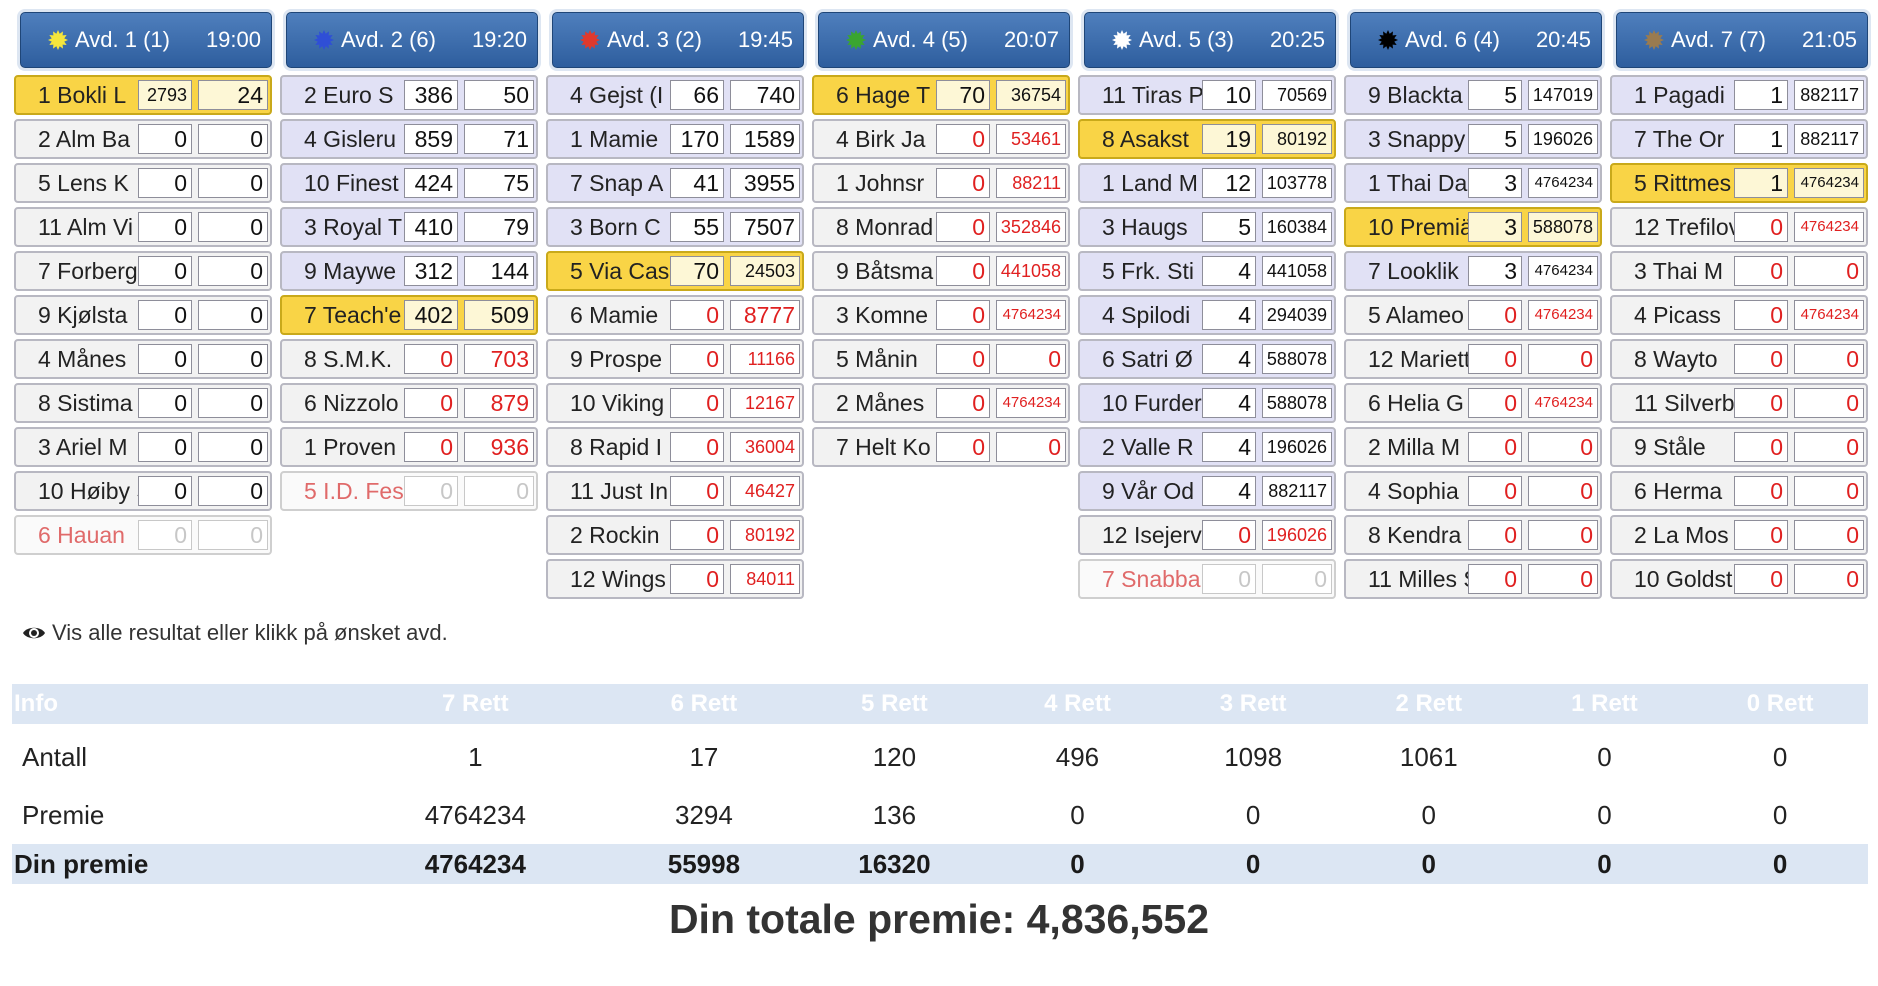 The image size is (1878, 986). Describe the element at coordinates (1207, 535) in the screenshot. I see `horse-row: 12 Isejerva0196026` at that location.